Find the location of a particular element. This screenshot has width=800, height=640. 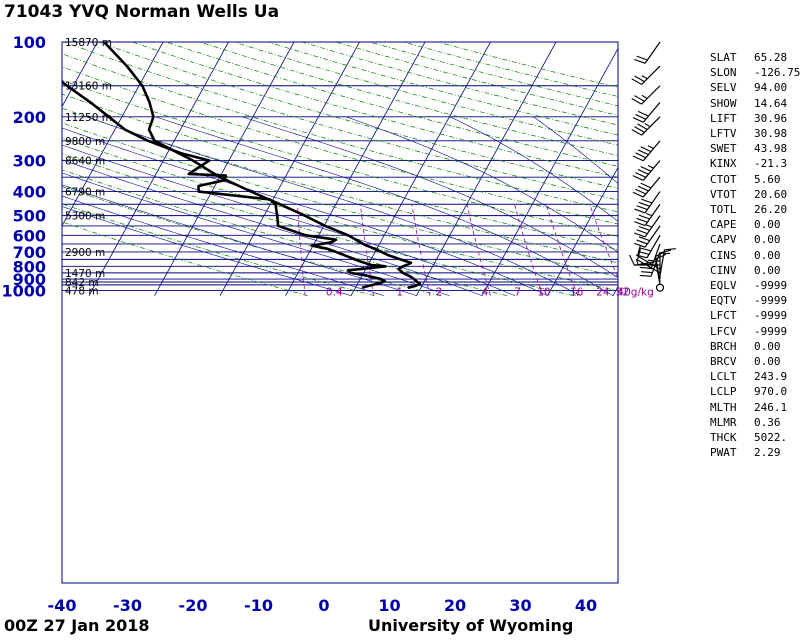

mixing-ratio-label: 40g/kg is located at coordinates (635, 292).